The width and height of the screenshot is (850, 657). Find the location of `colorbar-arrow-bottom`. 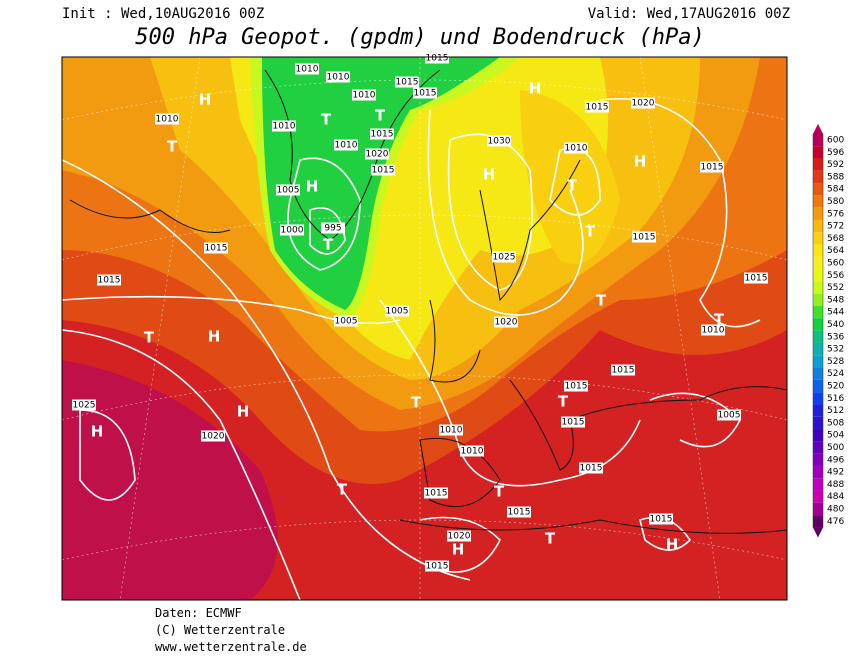

colorbar-arrow-bottom is located at coordinates (818, 532).